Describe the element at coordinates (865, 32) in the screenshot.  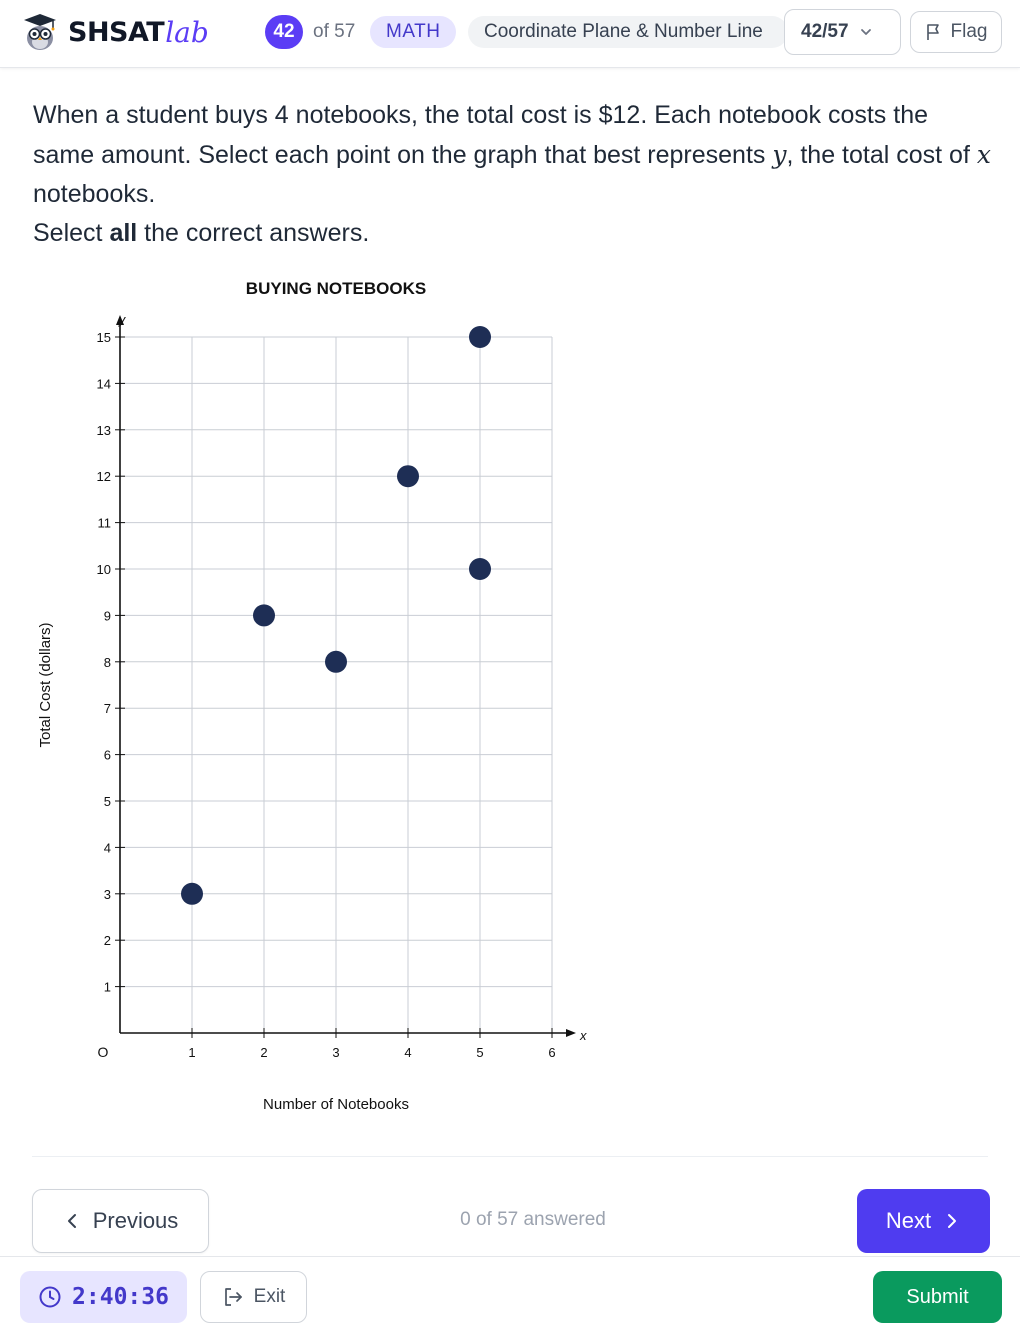
I see `chevron-down-icon` at that location.